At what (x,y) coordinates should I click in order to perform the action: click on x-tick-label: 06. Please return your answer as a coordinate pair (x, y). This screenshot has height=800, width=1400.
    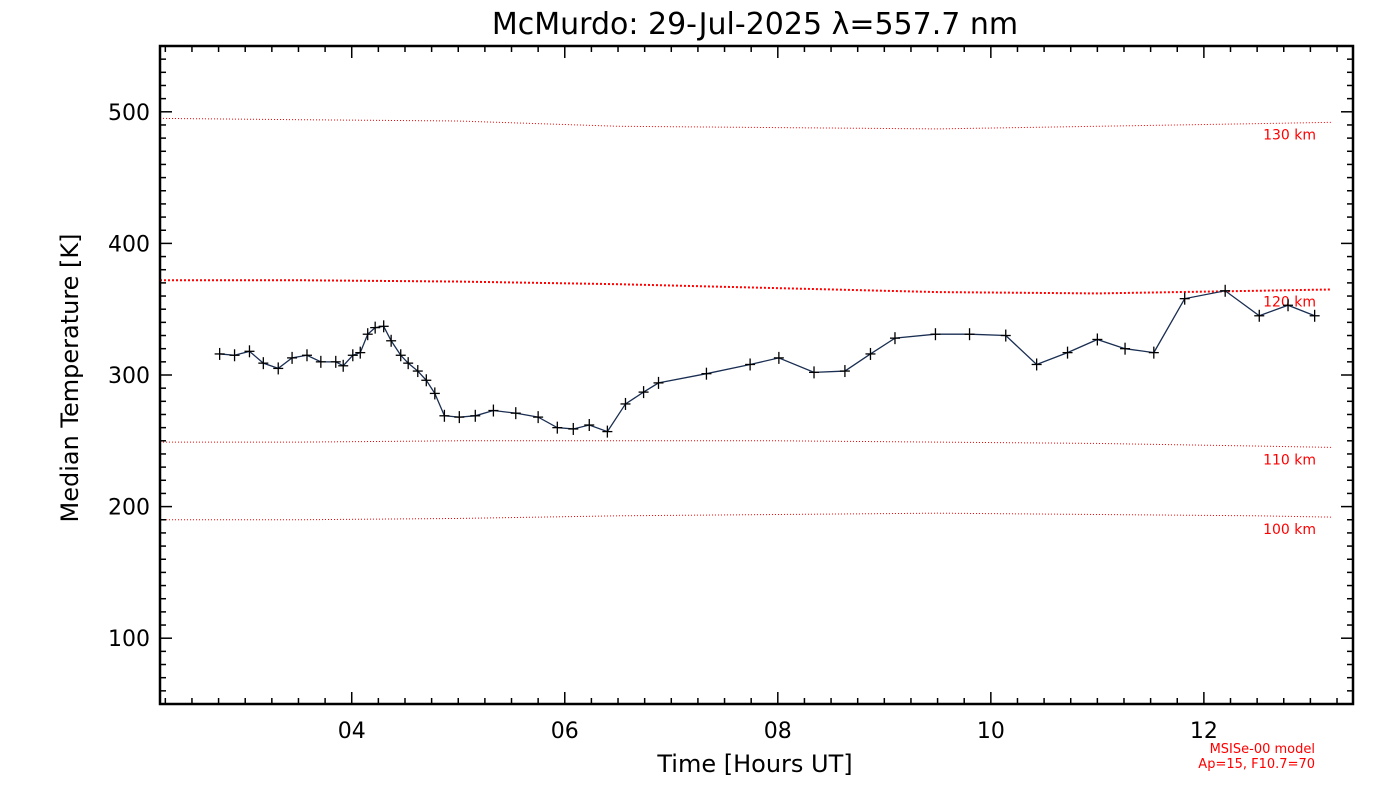
    Looking at the image, I should click on (565, 731).